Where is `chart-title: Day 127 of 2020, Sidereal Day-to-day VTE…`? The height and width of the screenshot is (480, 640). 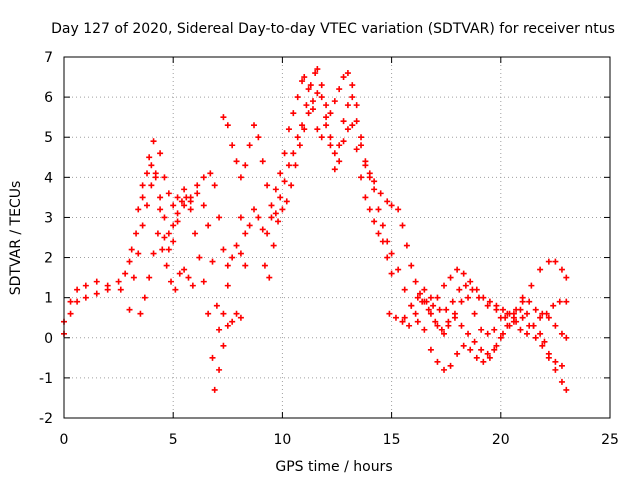
chart-title: Day 127 of 2020, Sidereal Day-to-day VTE… is located at coordinates (333, 29).